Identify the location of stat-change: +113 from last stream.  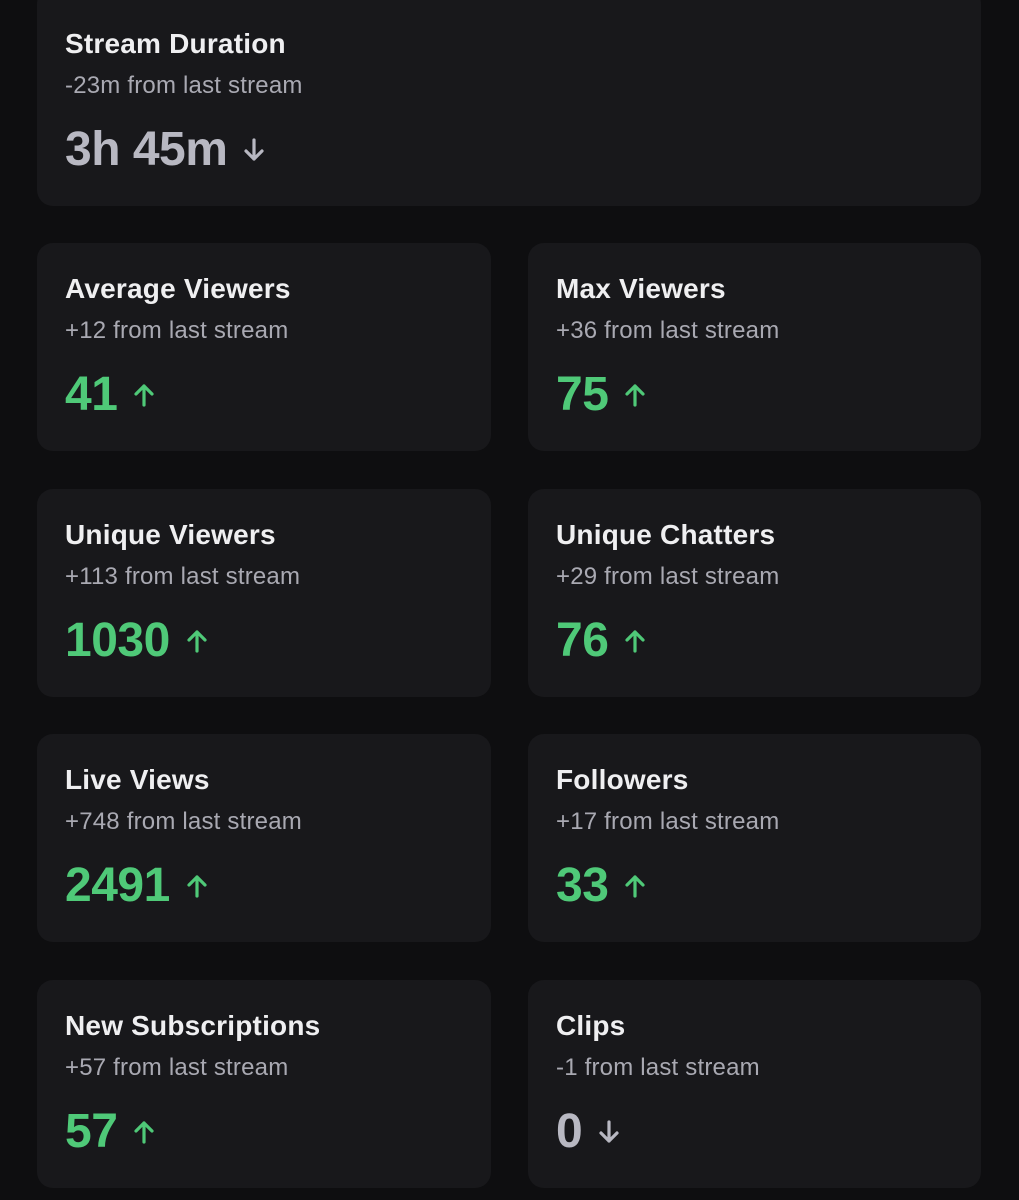
(183, 576).